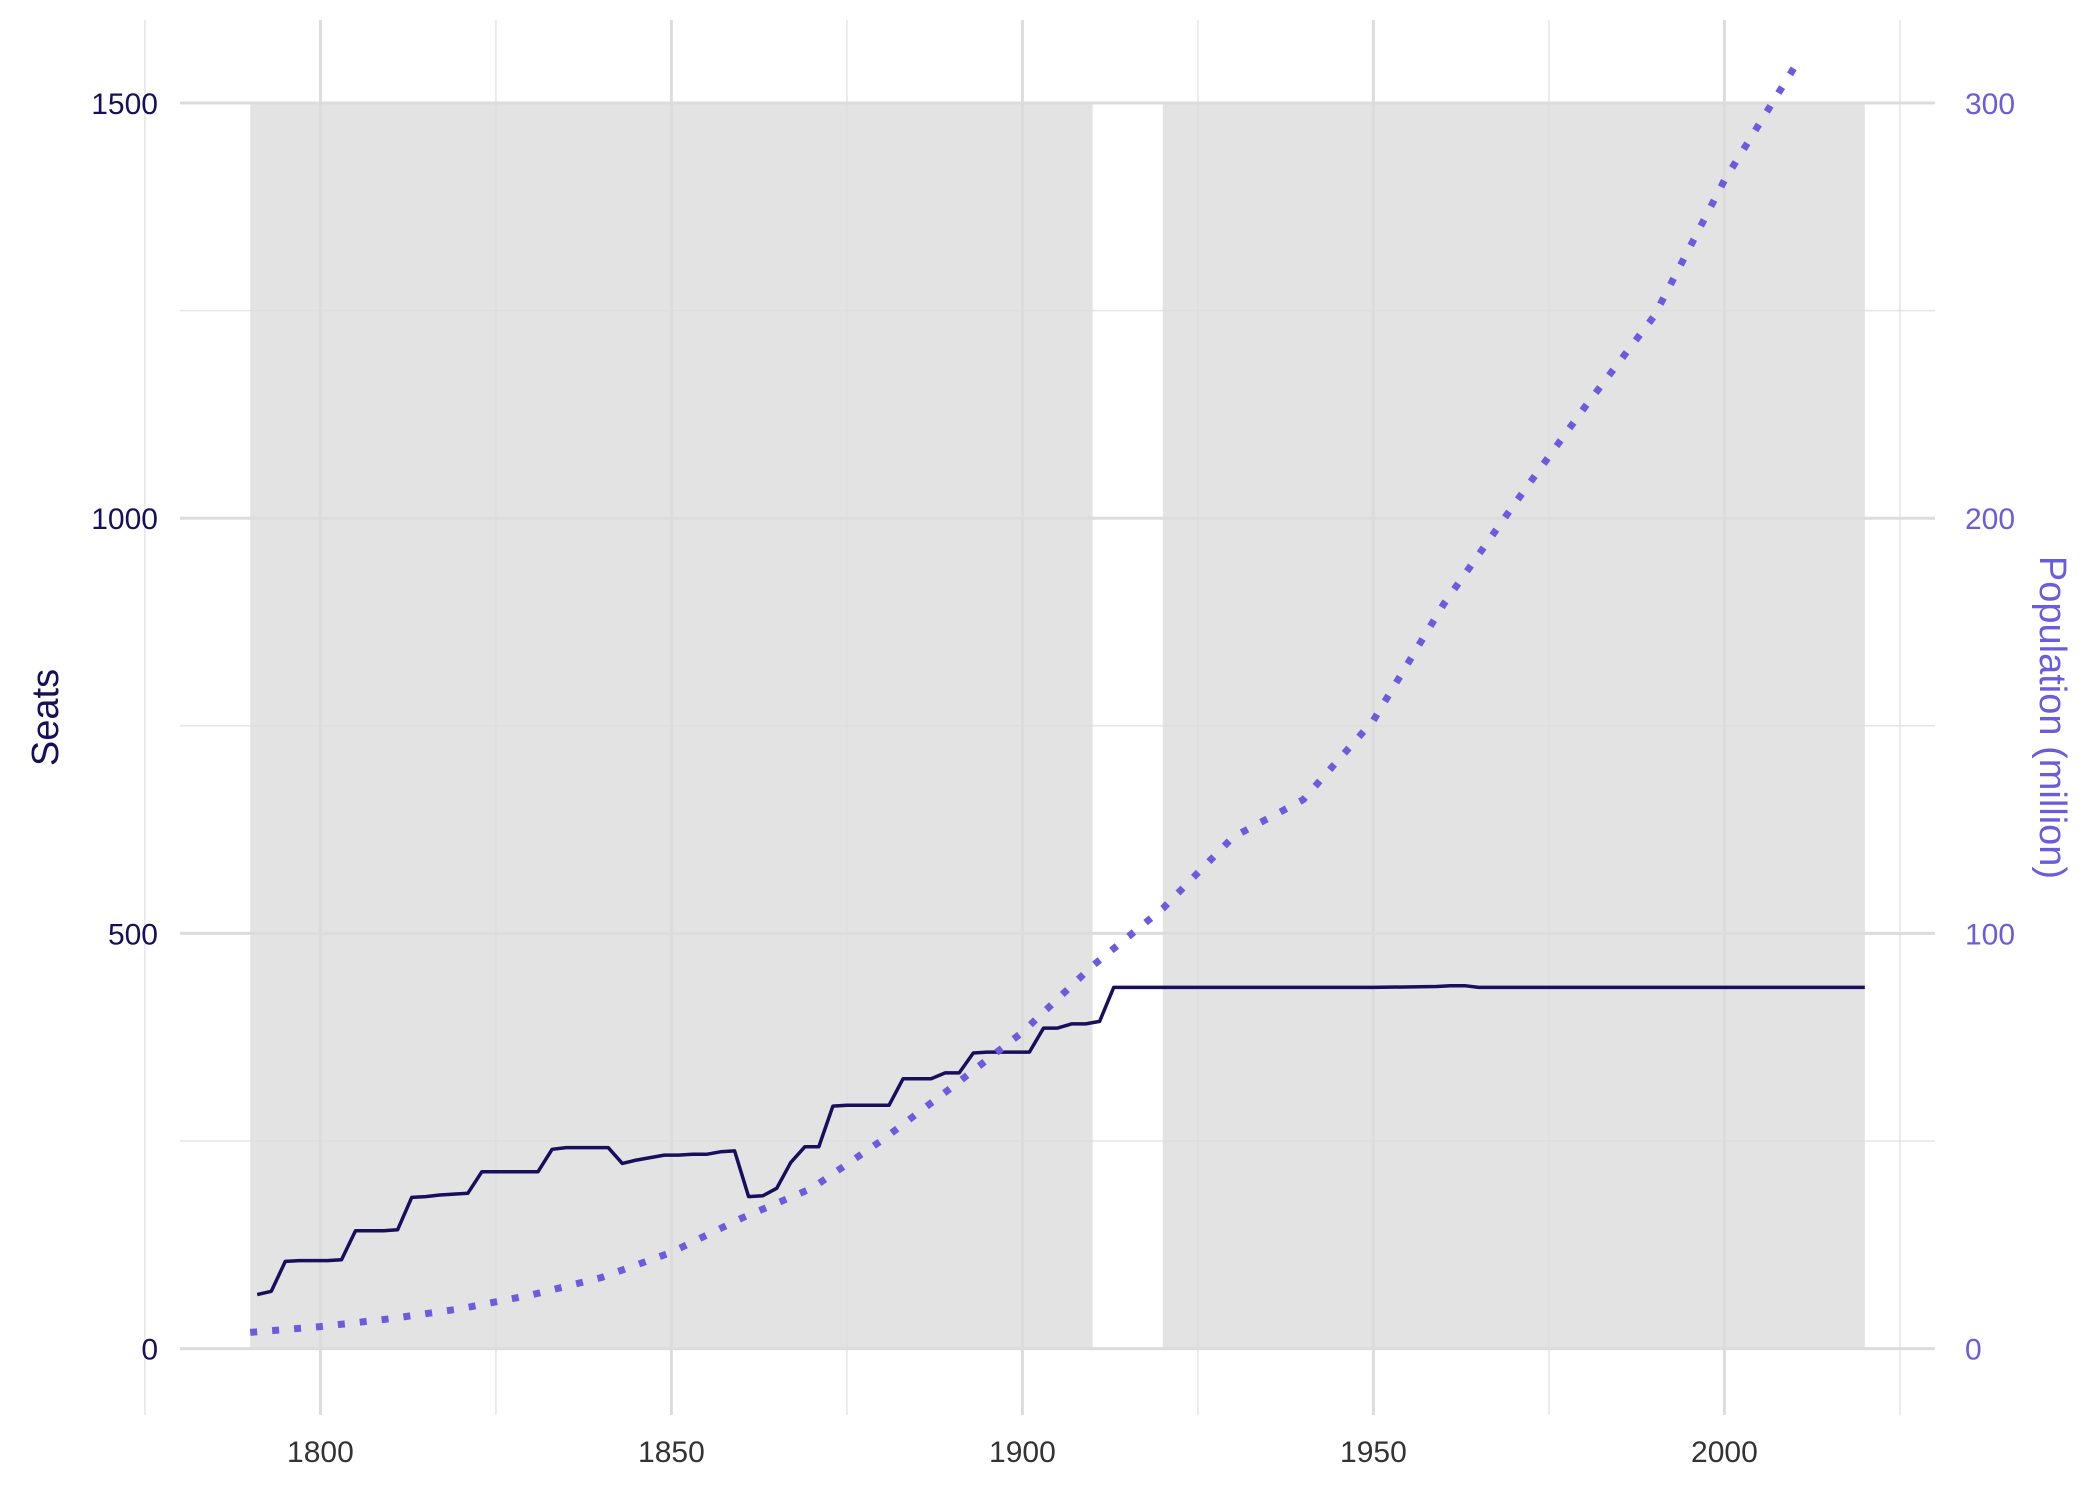 This screenshot has width=2100, height=1500. What do you see at coordinates (149, 1350) in the screenshot?
I see `y-tick-label: 0` at bounding box center [149, 1350].